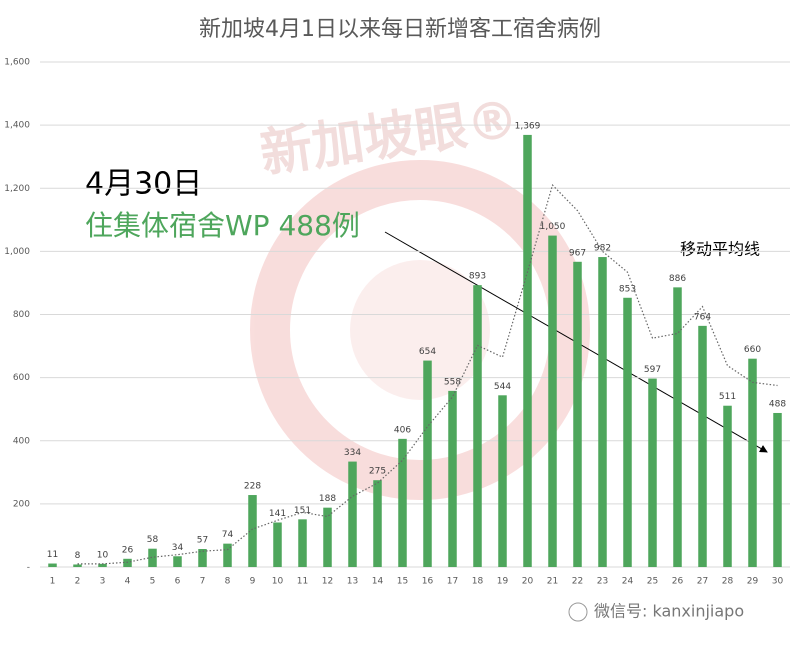 The image size is (800, 649). I want to click on x-tick-label: 12, so click(327, 582).